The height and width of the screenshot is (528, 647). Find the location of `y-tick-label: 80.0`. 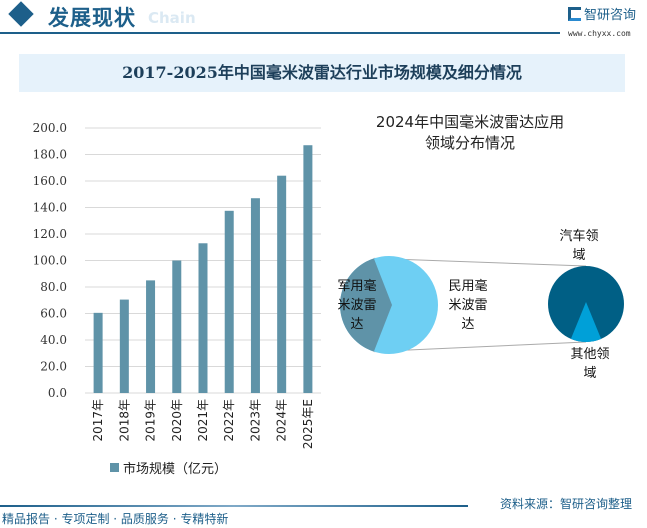

y-tick-label: 80.0 is located at coordinates (53, 287).